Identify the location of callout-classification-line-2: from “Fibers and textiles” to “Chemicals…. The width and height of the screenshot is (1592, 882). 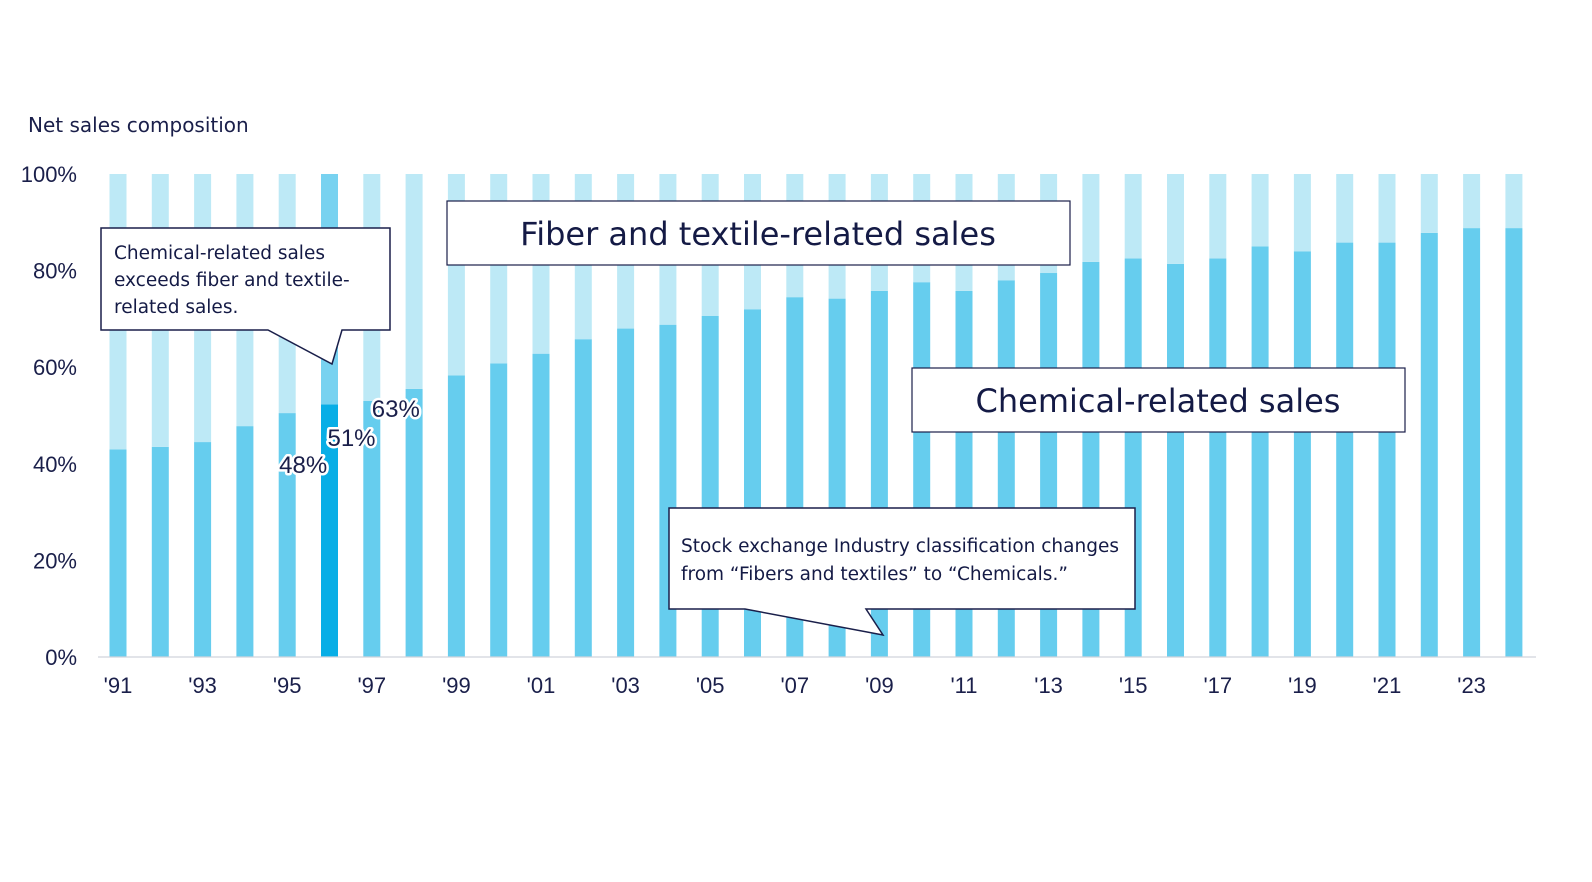
(874, 574).